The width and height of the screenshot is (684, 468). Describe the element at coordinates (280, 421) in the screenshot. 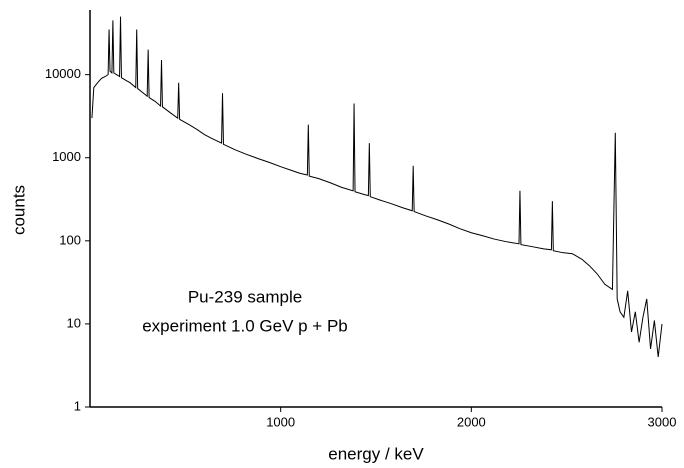

I see `x-tick-label: 1000` at that location.